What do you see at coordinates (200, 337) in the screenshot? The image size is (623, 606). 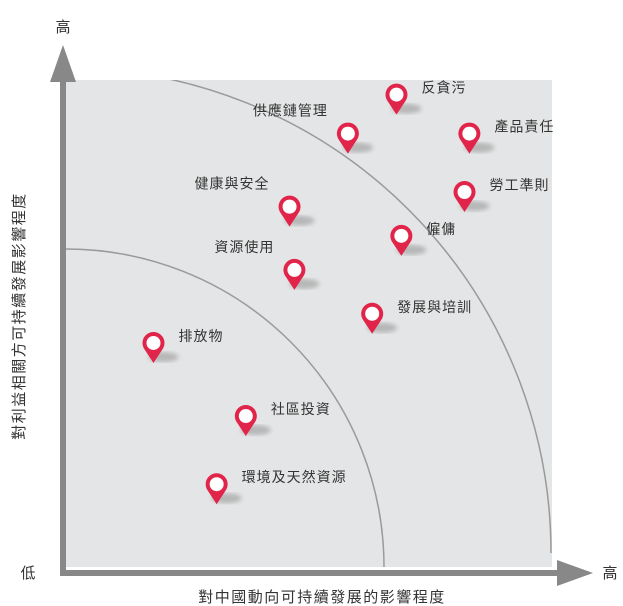 I see `point-label: 排放物` at bounding box center [200, 337].